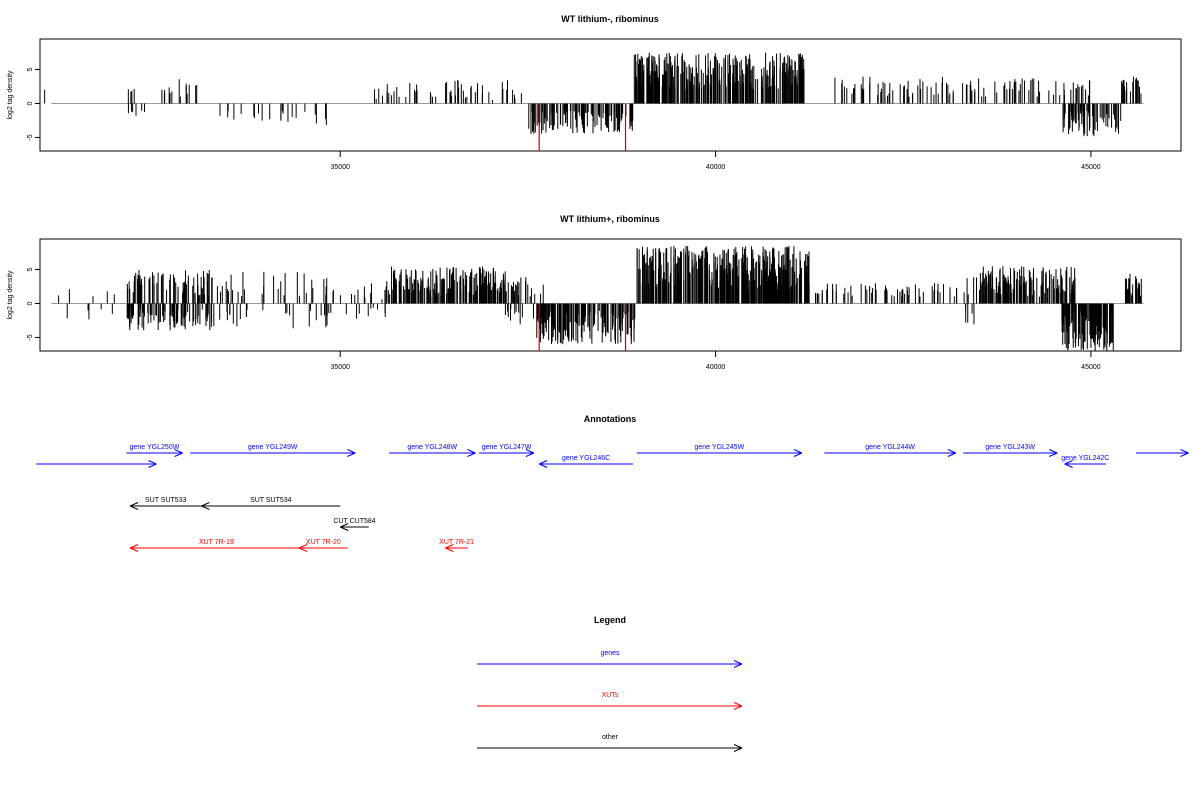 Image resolution: width=1200 pixels, height=800 pixels. I want to click on feature-label: gene YGL248W, so click(432, 447).